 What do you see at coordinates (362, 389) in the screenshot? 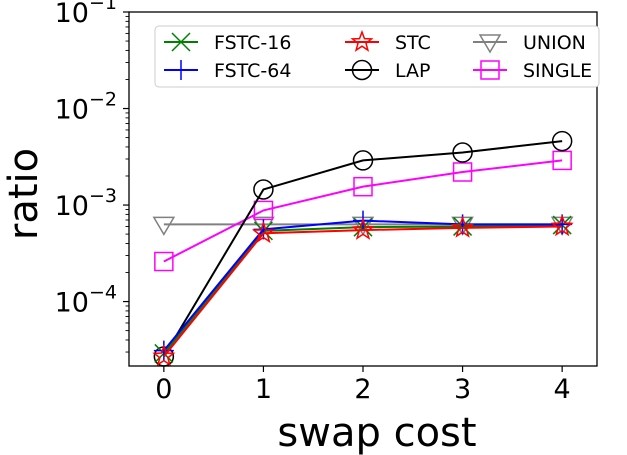
I see `x-tick-label: 2` at bounding box center [362, 389].